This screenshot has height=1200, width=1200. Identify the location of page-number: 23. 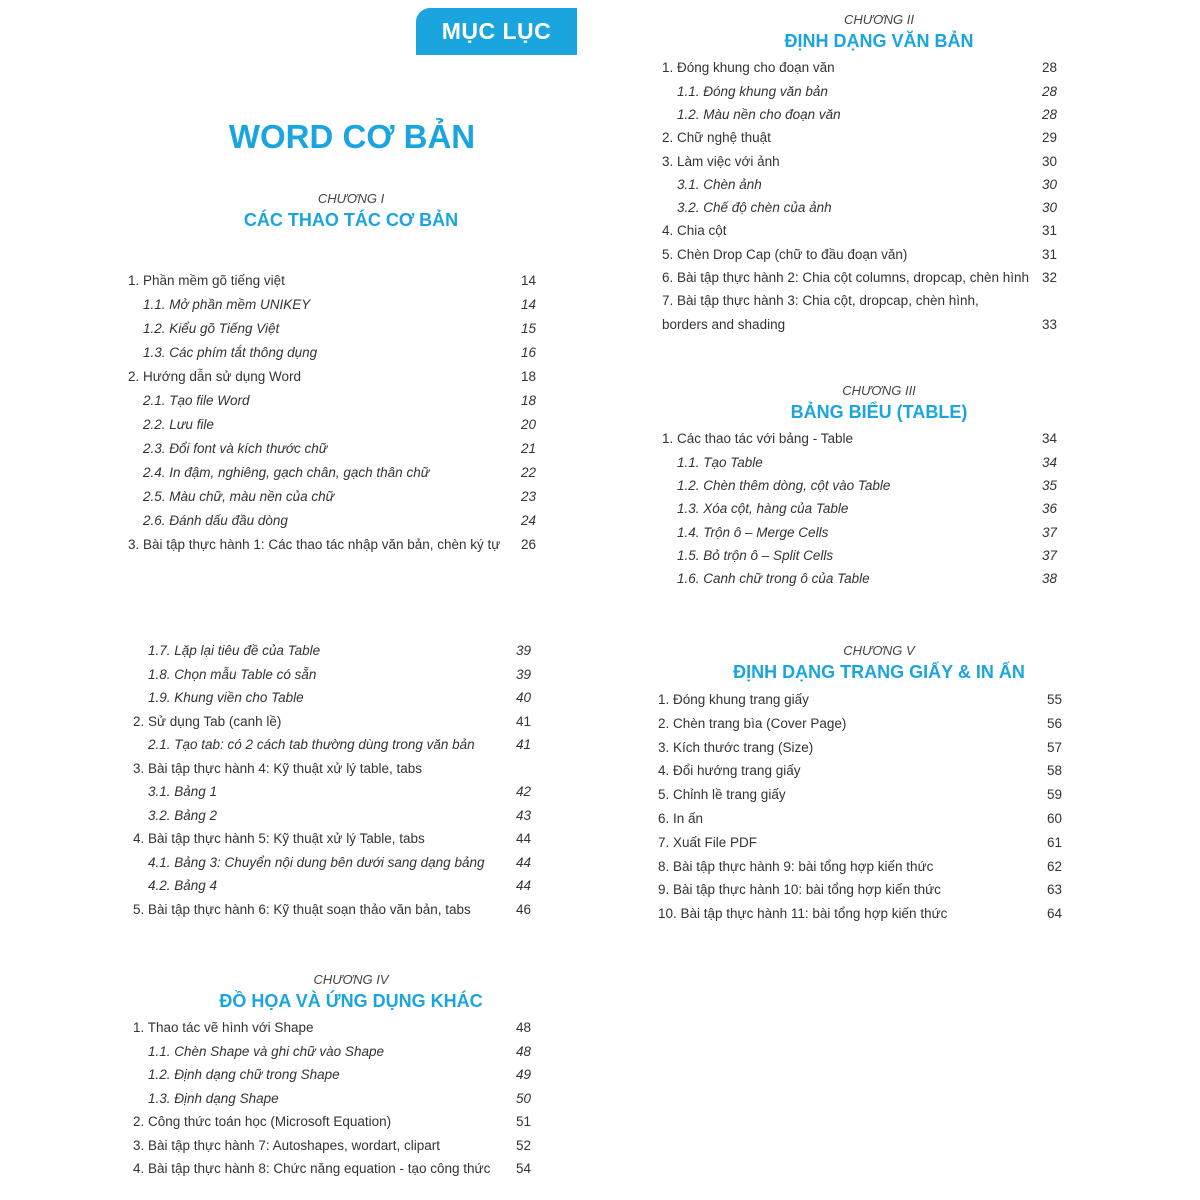
(528, 496).